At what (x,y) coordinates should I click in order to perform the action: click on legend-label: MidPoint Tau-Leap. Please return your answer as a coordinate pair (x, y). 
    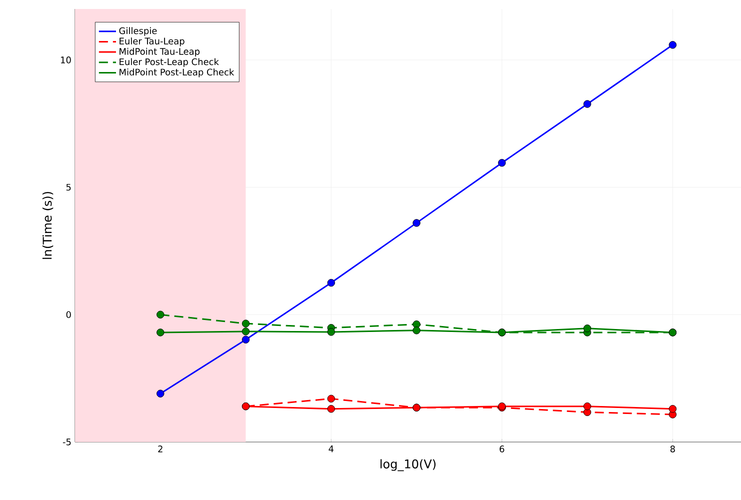
    Looking at the image, I should click on (160, 52).